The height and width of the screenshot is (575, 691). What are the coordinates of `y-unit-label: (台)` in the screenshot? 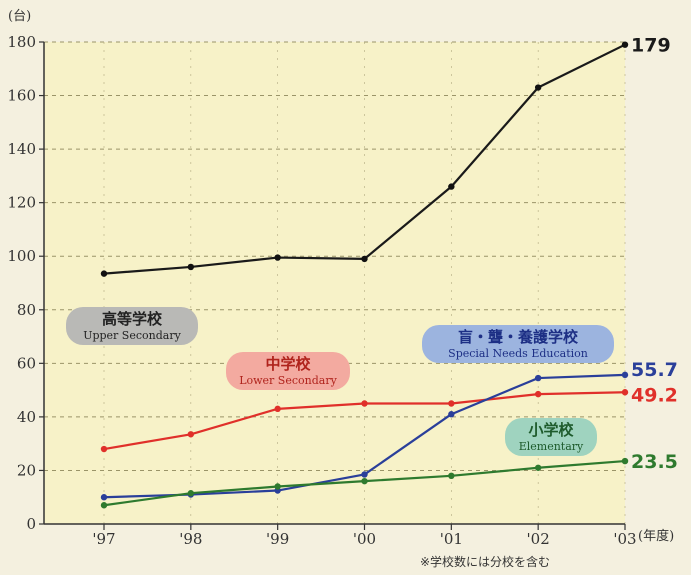 It's located at (19, 16).